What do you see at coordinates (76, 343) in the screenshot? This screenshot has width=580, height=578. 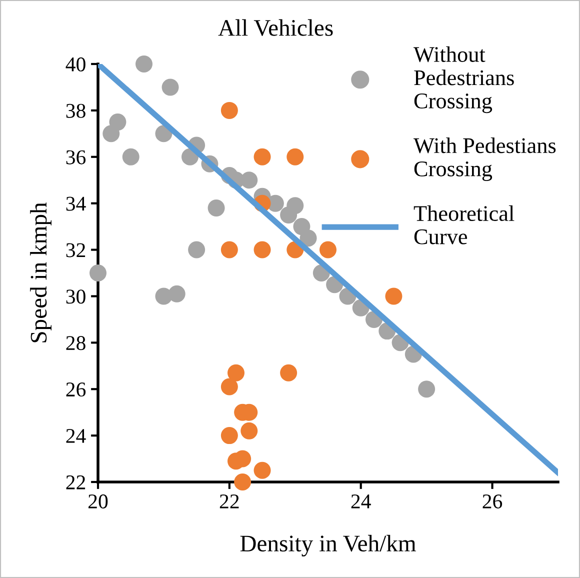 I see `y-tick-label: 28` at bounding box center [76, 343].